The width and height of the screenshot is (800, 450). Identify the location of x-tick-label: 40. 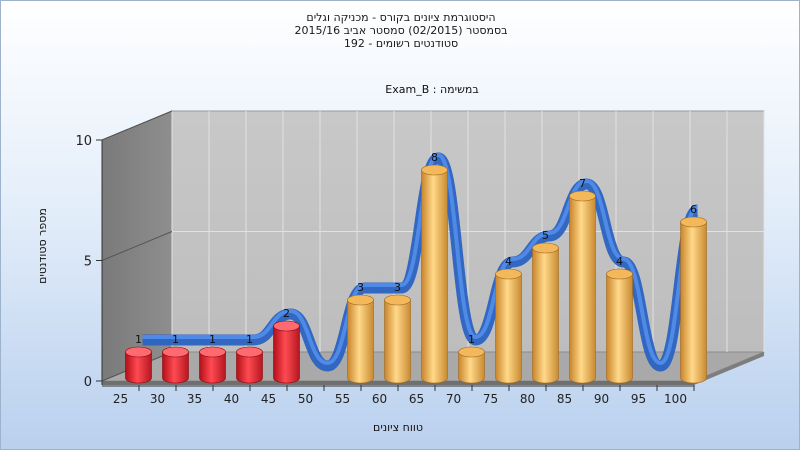
(231, 399).